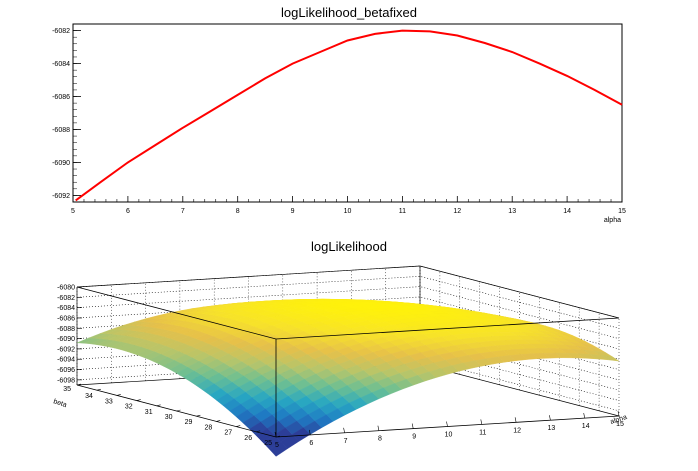 This screenshot has height=471, width=698. Describe the element at coordinates (61, 64) in the screenshot. I see `y-tick-label-1: -6084` at that location.